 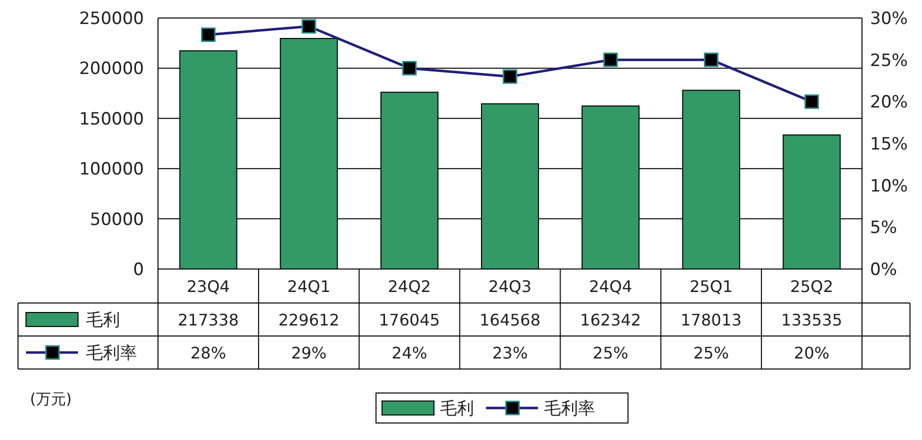 What do you see at coordinates (111, 119) in the screenshot?
I see `y-tick-label: 150000` at bounding box center [111, 119].